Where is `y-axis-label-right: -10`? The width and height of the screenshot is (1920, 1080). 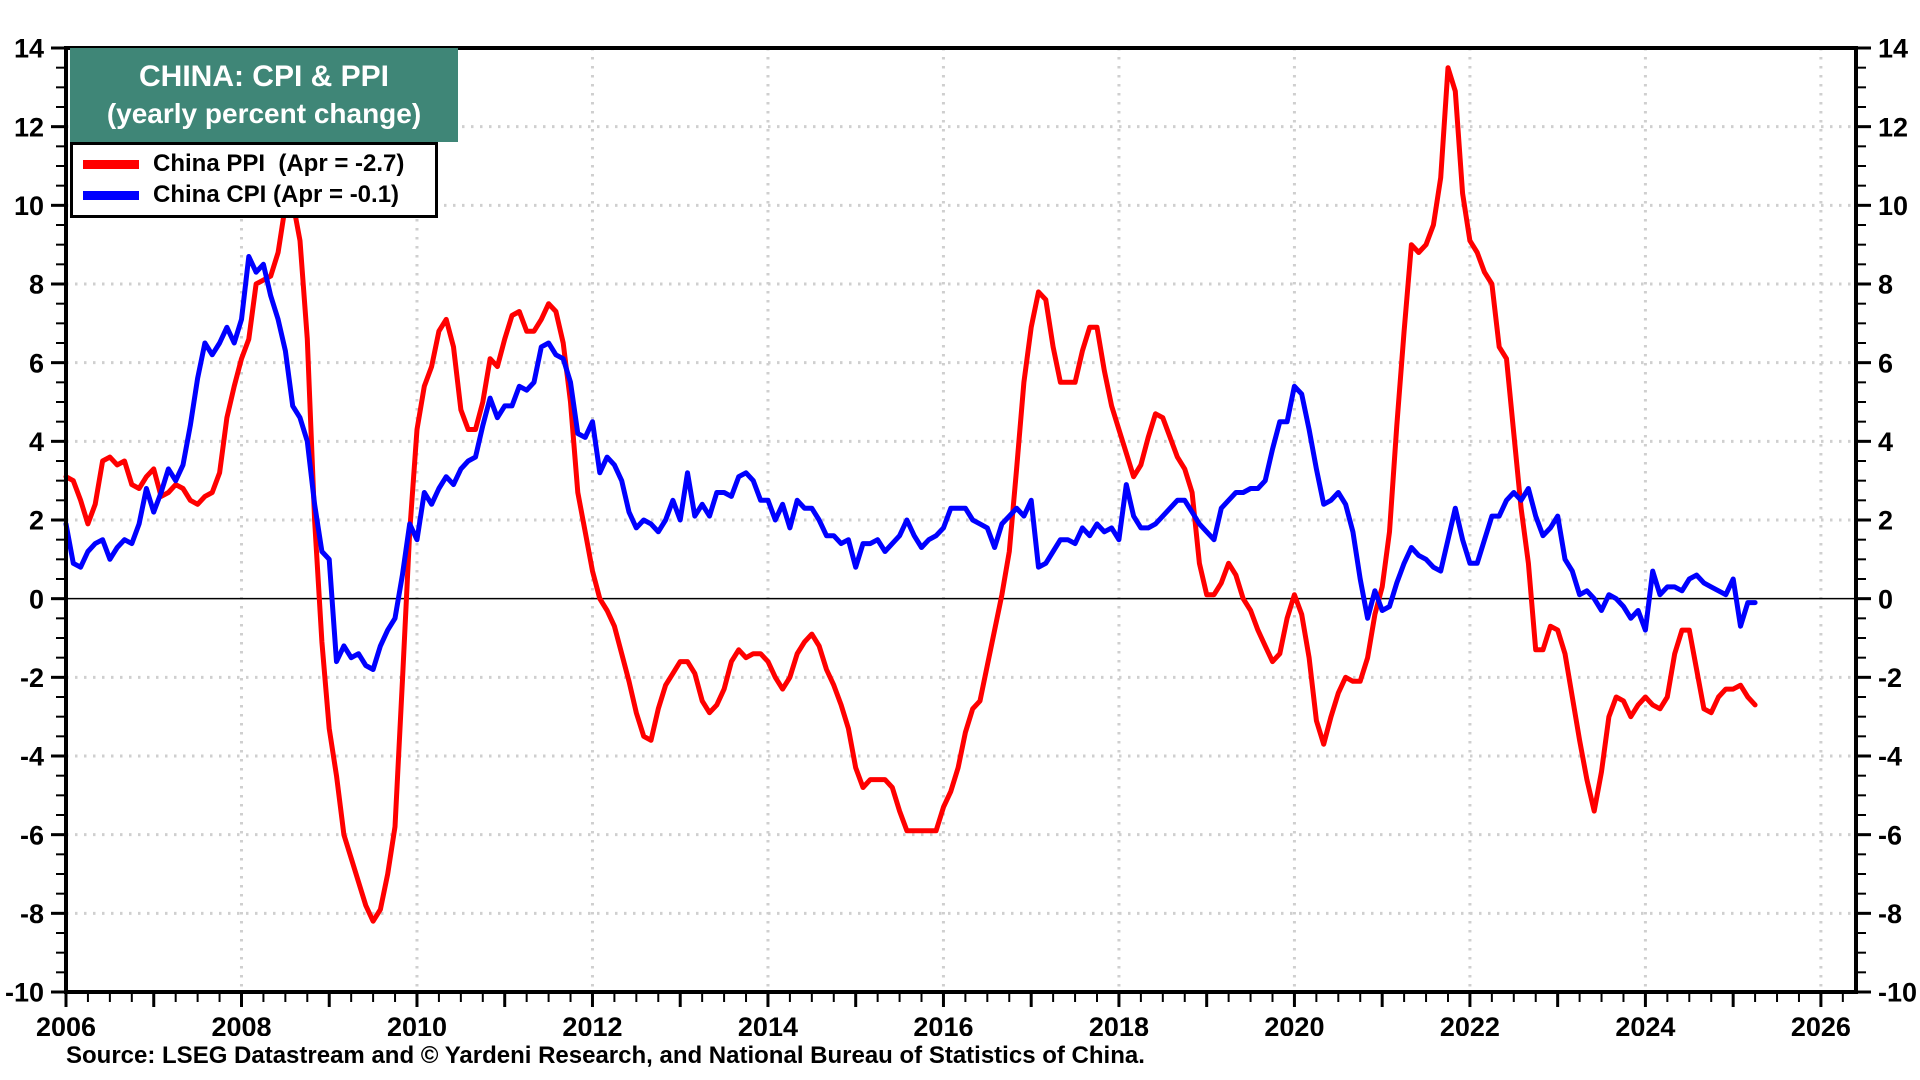 y-axis-label-right: -10 is located at coordinates (1897, 993).